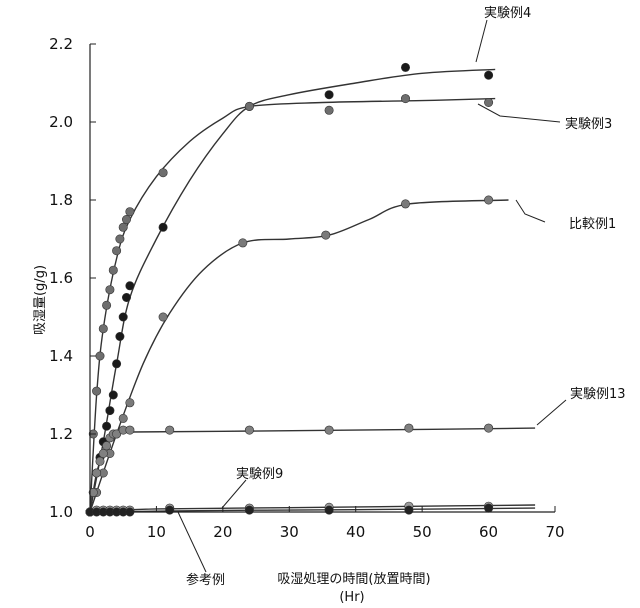  What do you see at coordinates (61, 122) in the screenshot?
I see `y-tick-label: 2.0` at bounding box center [61, 122].